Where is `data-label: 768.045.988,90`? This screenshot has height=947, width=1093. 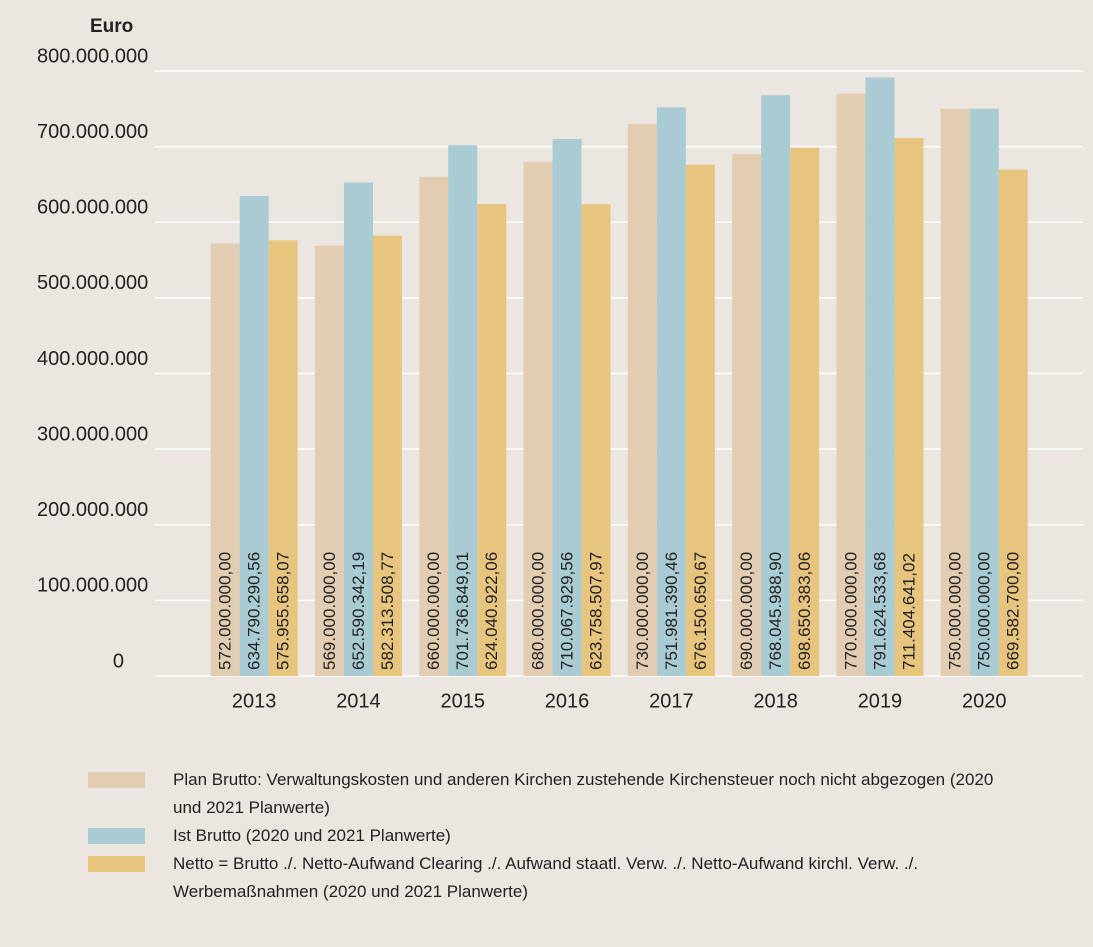 data-label: 768.045.988,90 is located at coordinates (775, 611).